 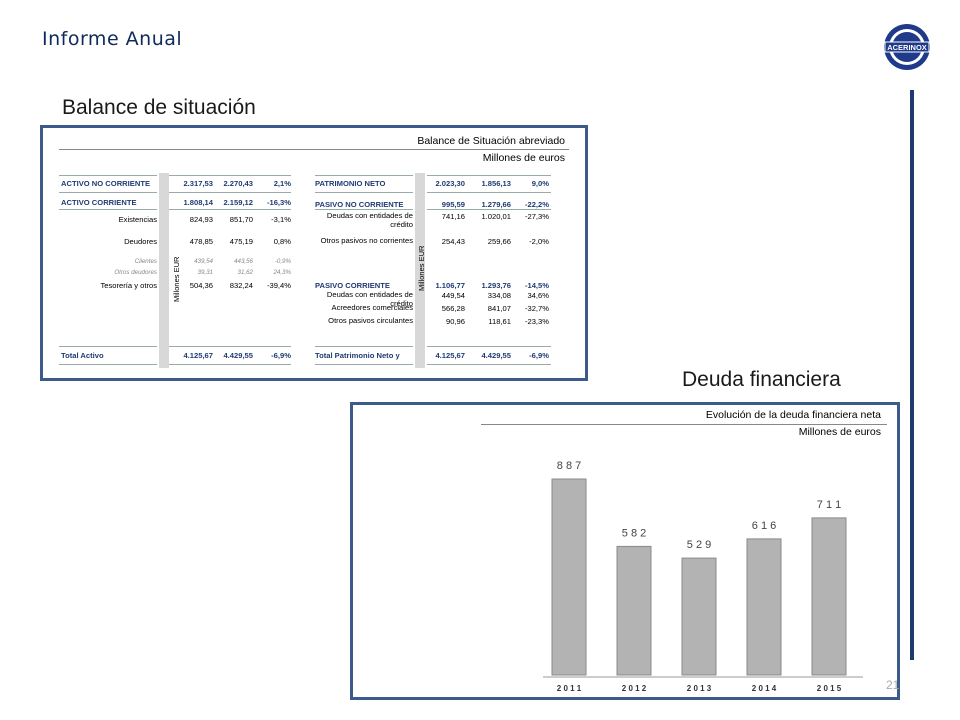 I want to click on category-label: 2 0 1 1, so click(x=569, y=688).